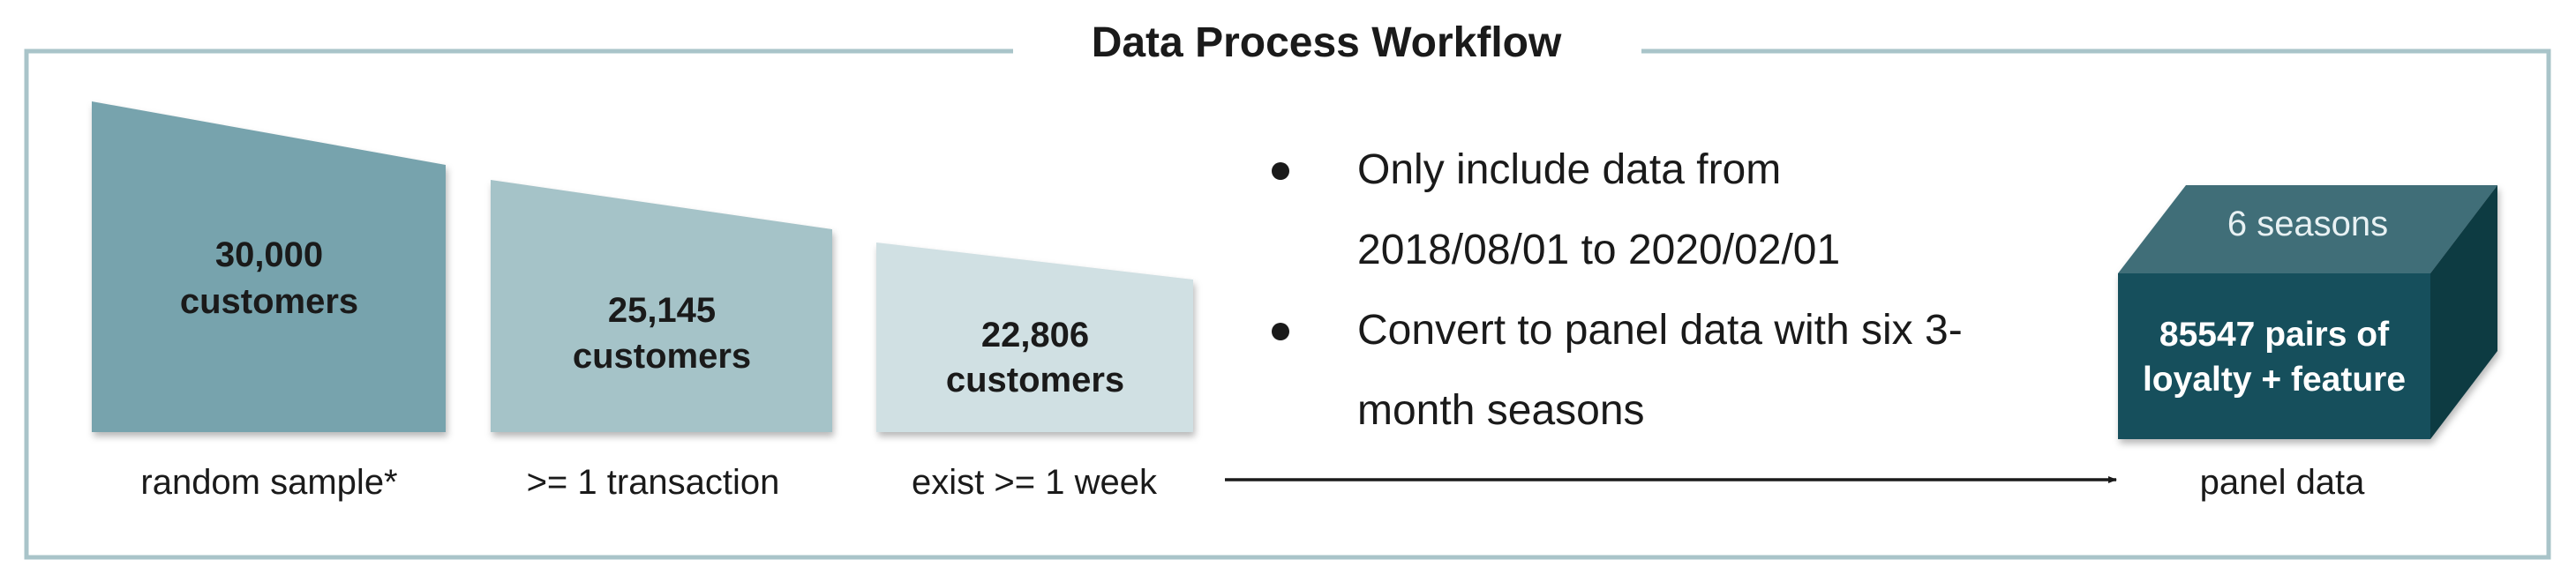 The height and width of the screenshot is (582, 2576). I want to click on diagram-title: Data Process Workflow, so click(1327, 42).